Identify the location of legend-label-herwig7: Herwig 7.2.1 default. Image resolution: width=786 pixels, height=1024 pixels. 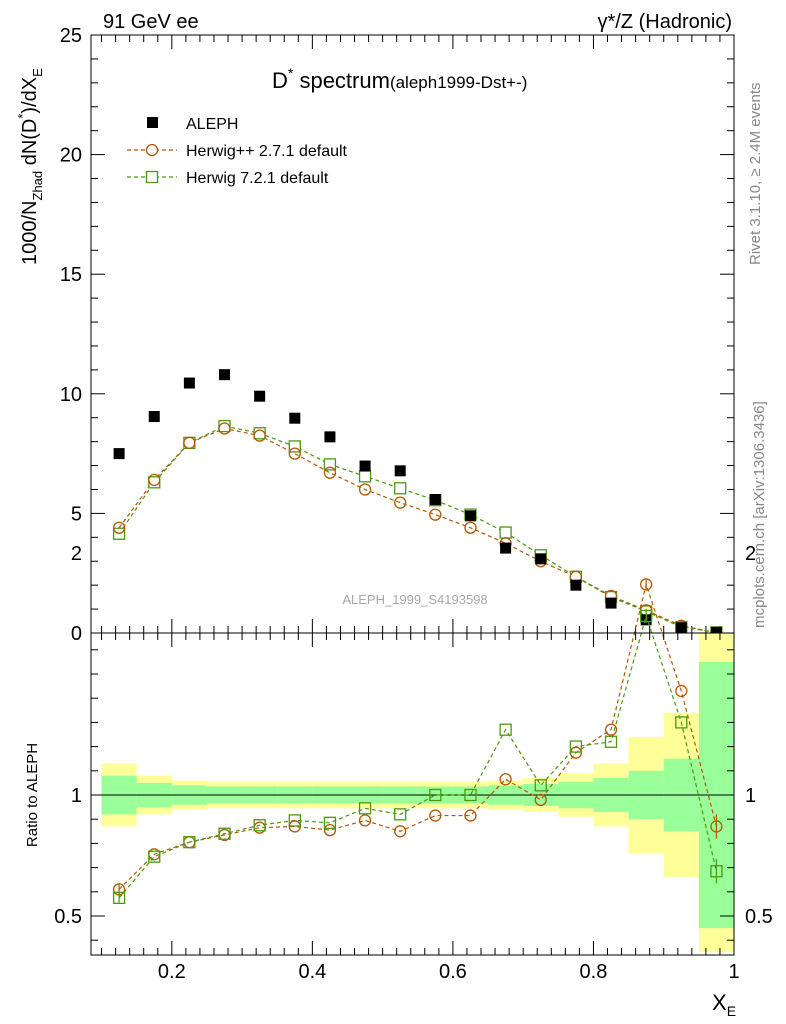
(257, 178).